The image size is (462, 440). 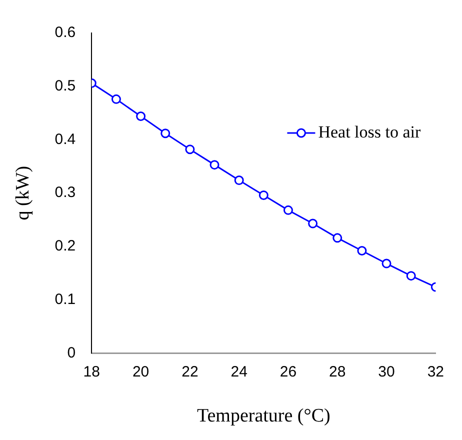 I want to click on y-tick-label: 0.5, so click(x=65, y=86).